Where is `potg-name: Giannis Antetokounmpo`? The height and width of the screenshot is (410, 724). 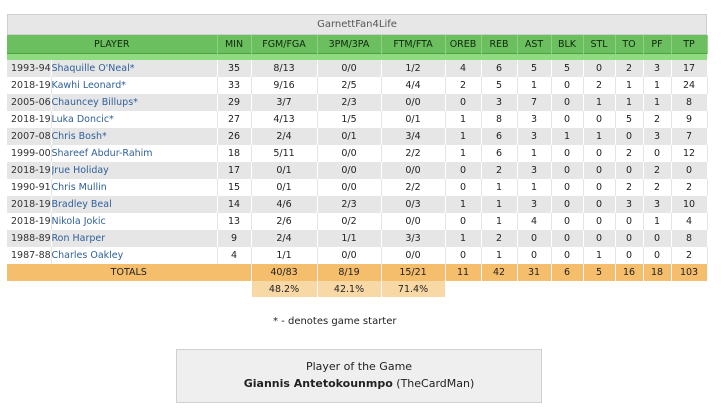
potg-name: Giannis Antetokounmpo is located at coordinates (318, 383).